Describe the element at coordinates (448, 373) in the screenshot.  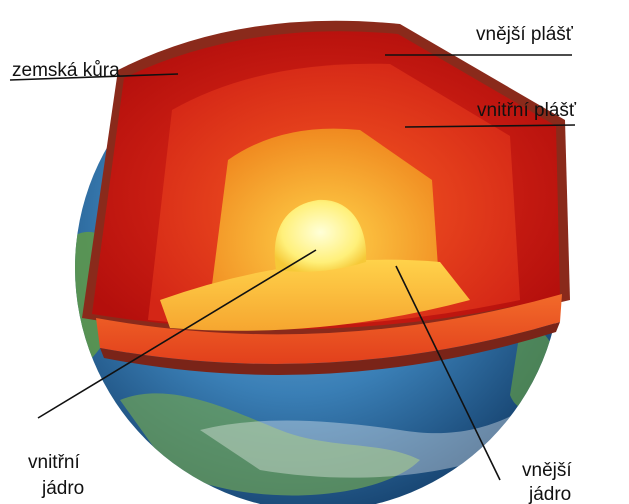
I see `leader-line-outer-core` at that location.